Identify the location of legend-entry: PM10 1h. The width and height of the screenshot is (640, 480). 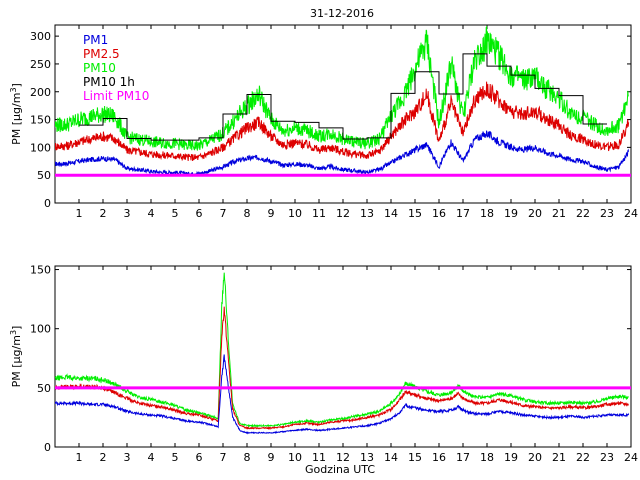
(109, 82).